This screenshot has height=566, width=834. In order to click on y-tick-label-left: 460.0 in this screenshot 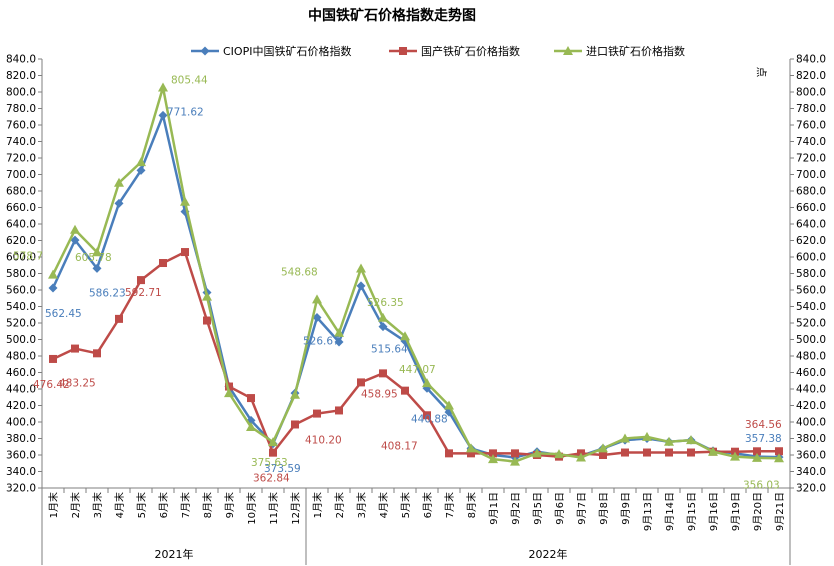, I will do `click(21, 373)`.